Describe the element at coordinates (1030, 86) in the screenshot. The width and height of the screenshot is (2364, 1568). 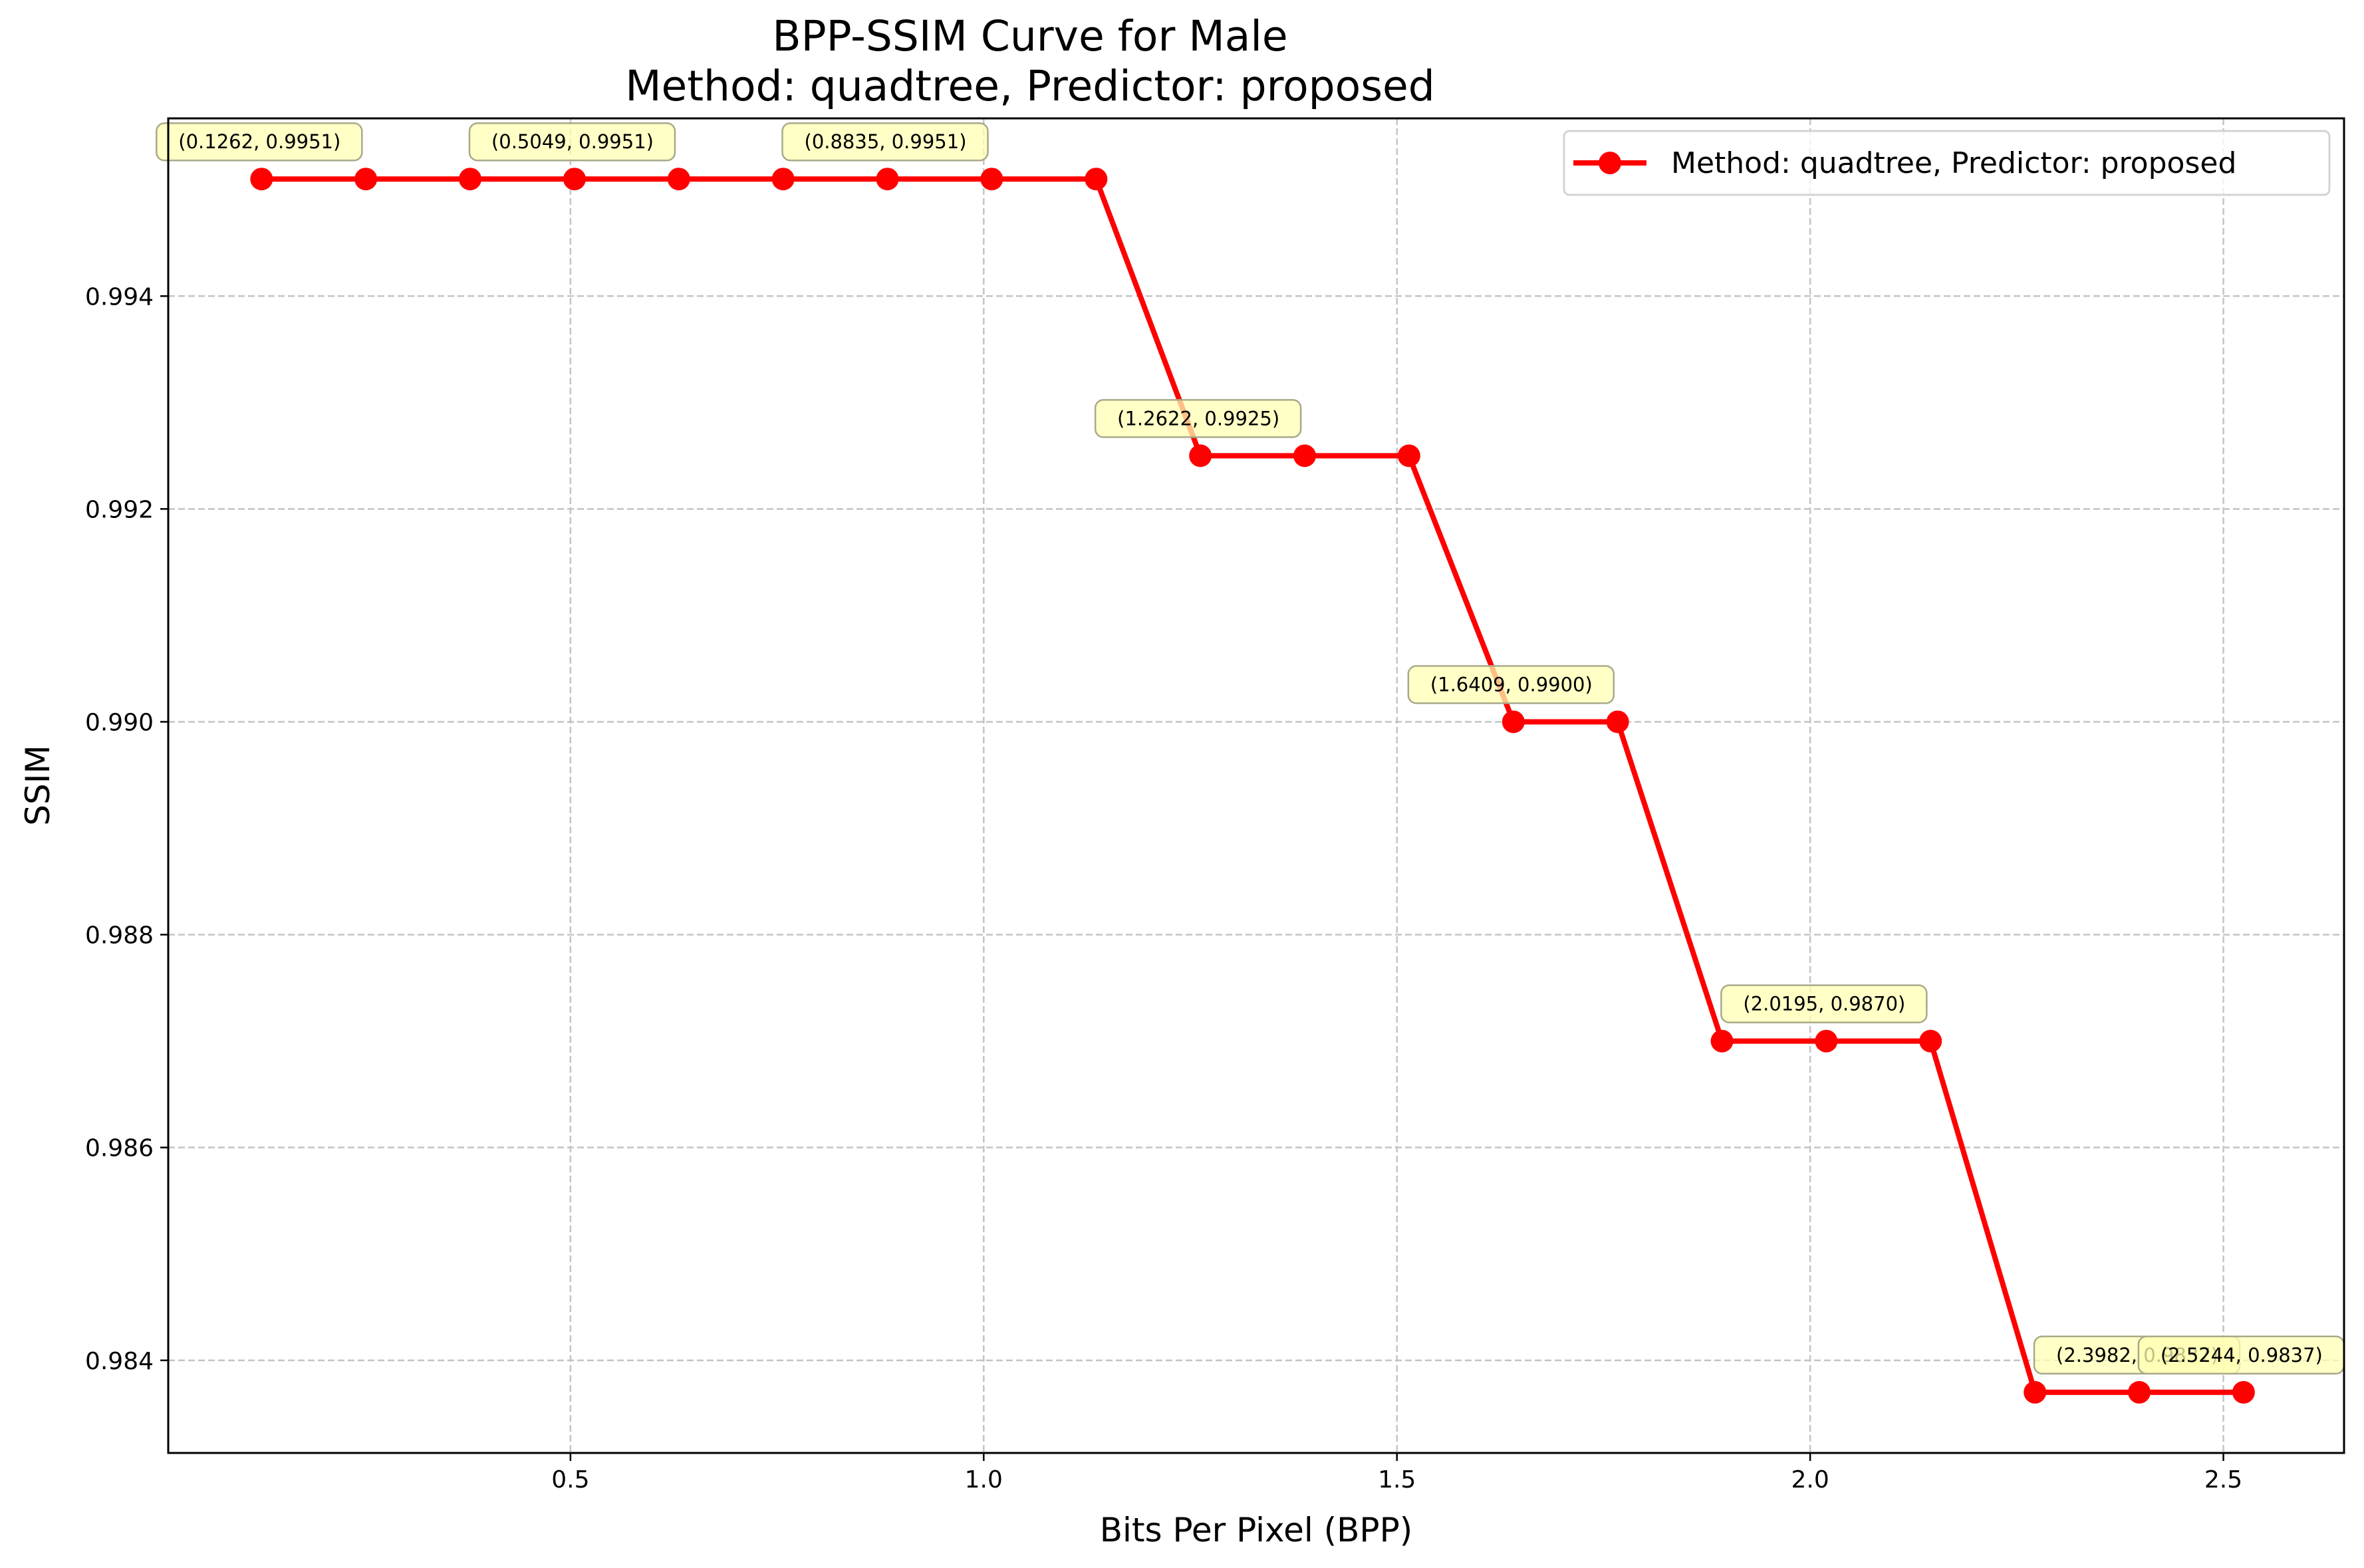
I see `chart-title-line-2: Method: quadtree, Predictor: proposed` at that location.